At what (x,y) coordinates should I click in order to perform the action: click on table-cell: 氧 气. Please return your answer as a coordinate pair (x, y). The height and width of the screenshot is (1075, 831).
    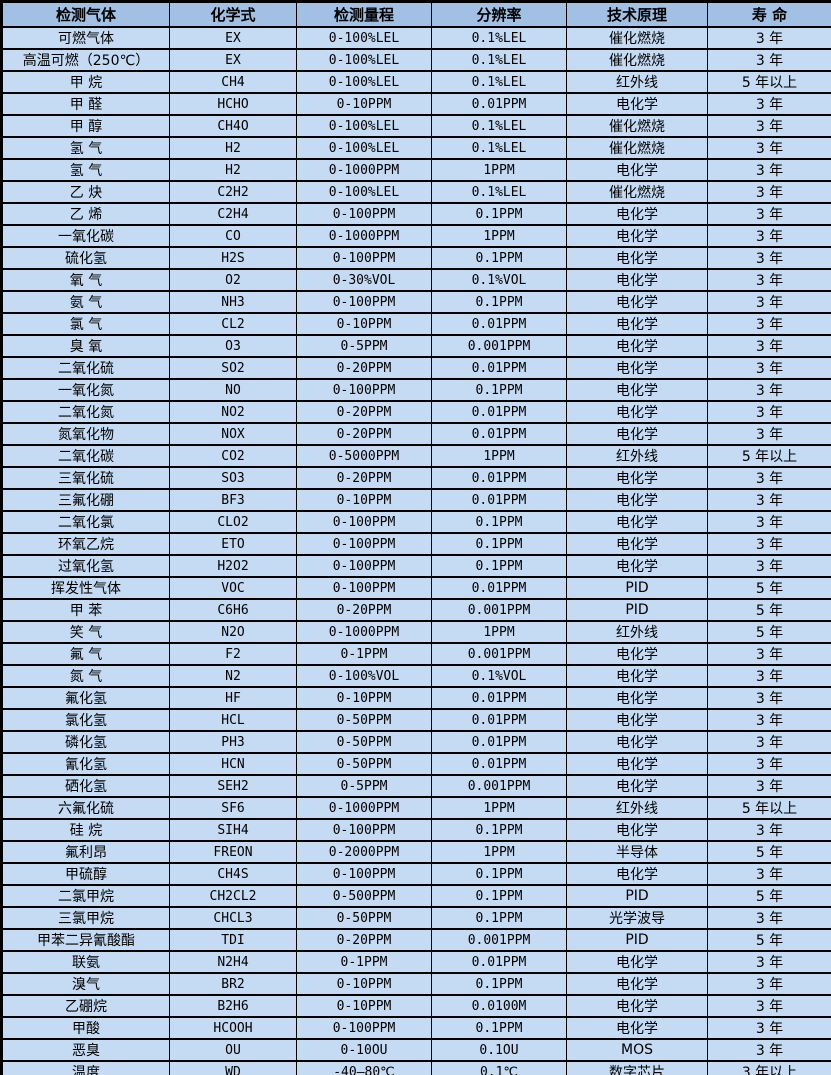
    Looking at the image, I should click on (85, 280).